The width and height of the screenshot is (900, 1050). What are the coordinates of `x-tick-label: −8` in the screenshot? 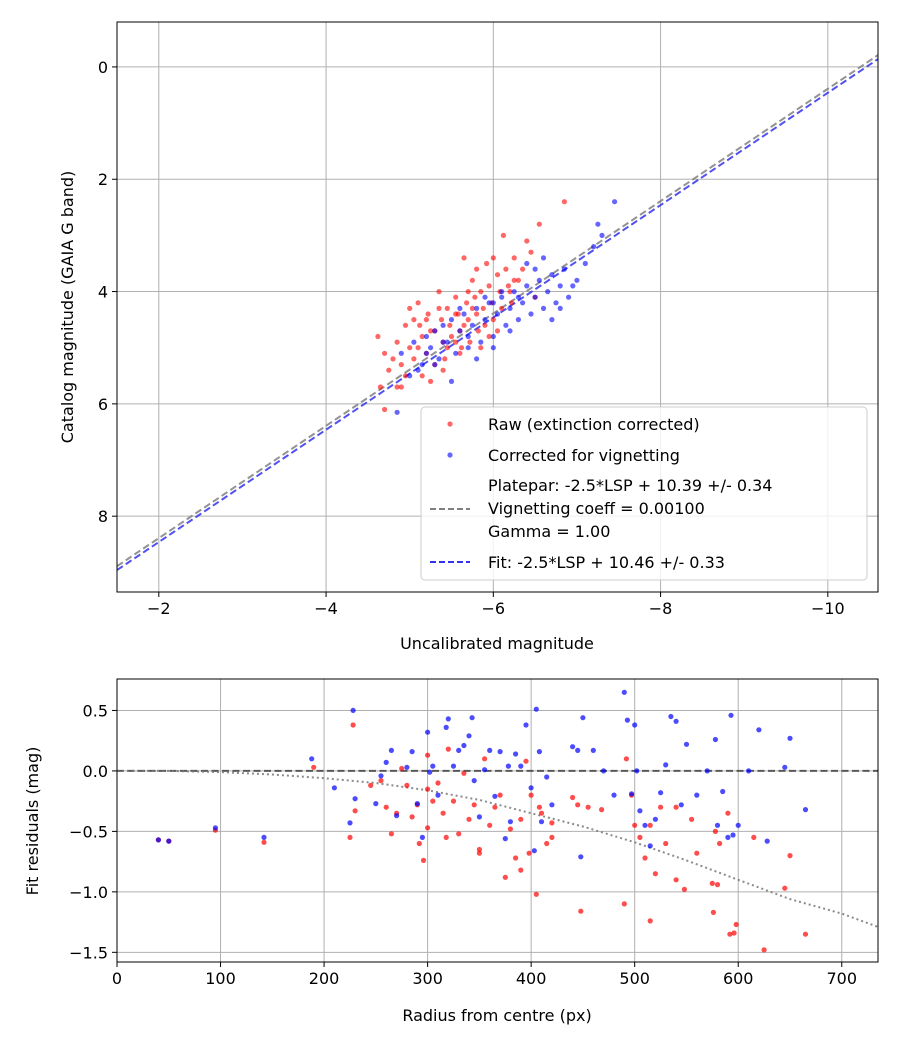 It's located at (661, 608).